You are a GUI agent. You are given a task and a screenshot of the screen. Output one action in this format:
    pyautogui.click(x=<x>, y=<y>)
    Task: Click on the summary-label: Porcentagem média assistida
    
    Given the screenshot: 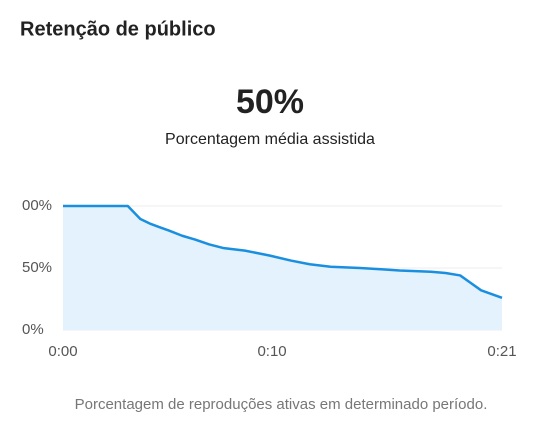 What is the action you would take?
    pyautogui.click(x=270, y=139)
    